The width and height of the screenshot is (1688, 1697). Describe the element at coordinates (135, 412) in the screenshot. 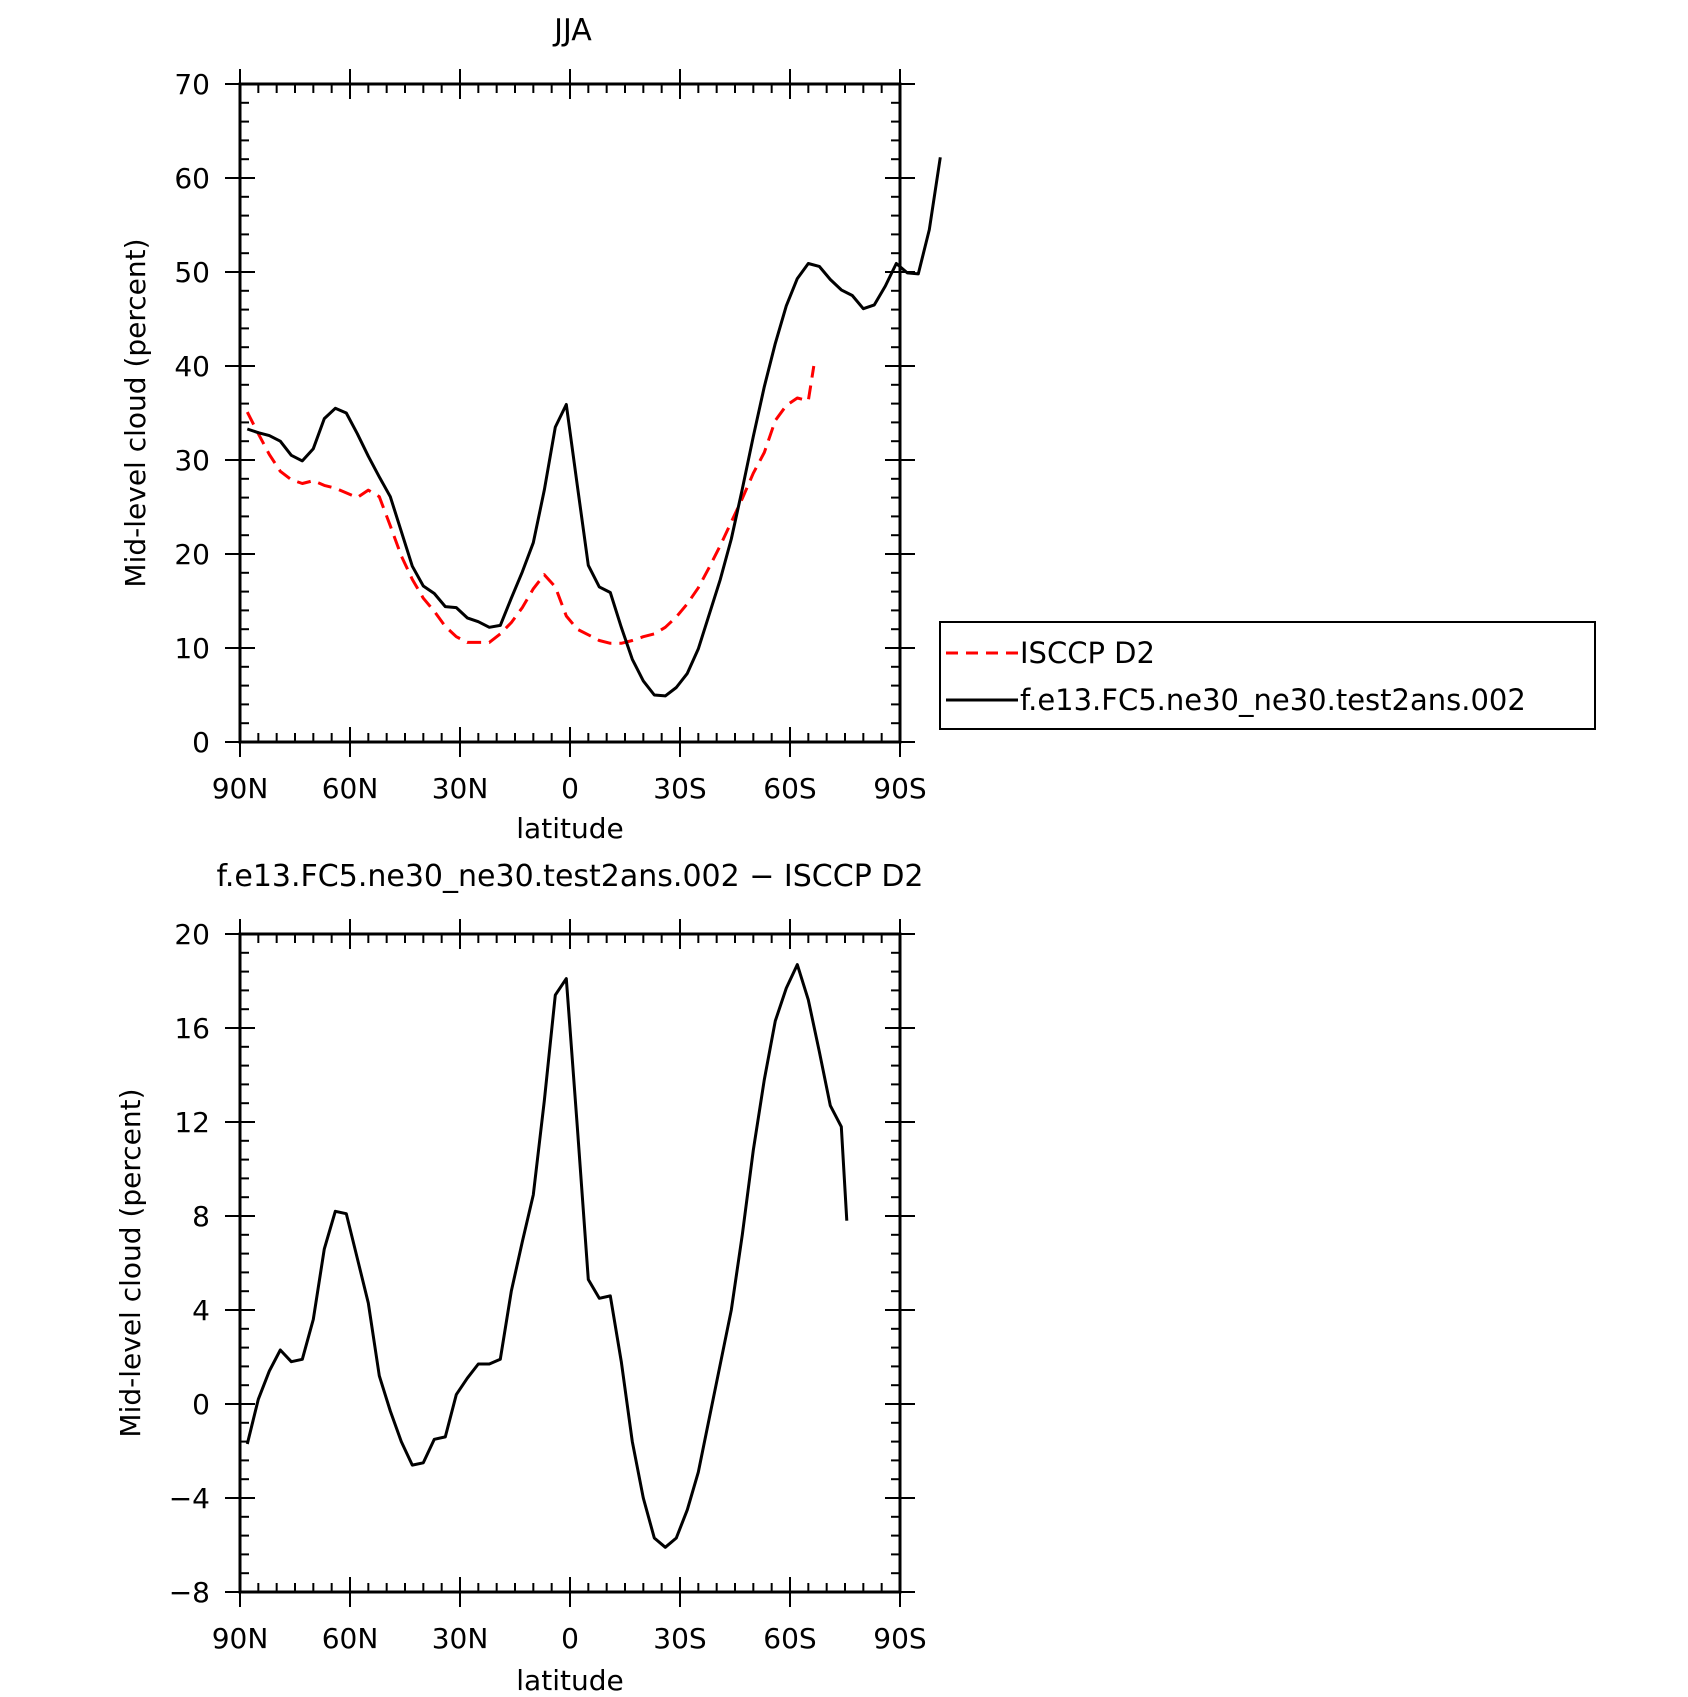

I see `top-y-axis-label: Mid-level cloud (percent)` at that location.